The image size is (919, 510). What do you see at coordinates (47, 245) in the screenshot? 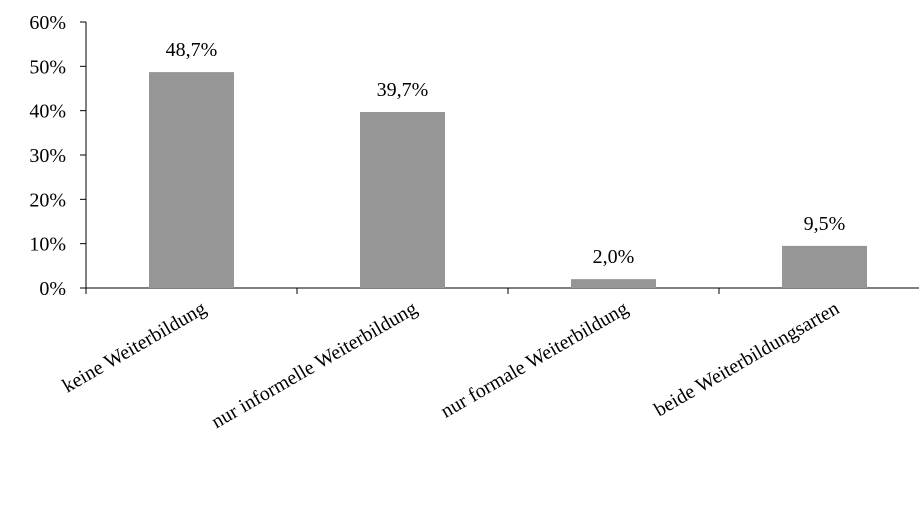
I see `y-tick-label: 10%` at bounding box center [47, 245].